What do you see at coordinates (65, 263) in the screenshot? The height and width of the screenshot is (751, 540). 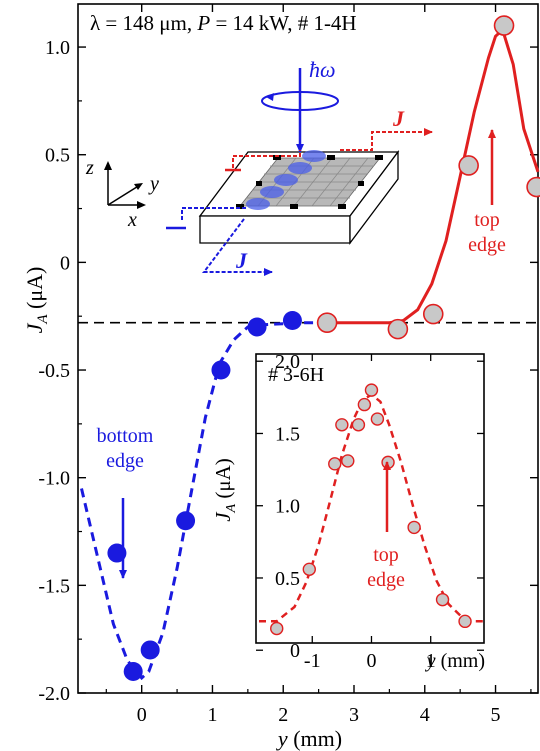 I see `main-y-tick-label: 0` at bounding box center [65, 263].